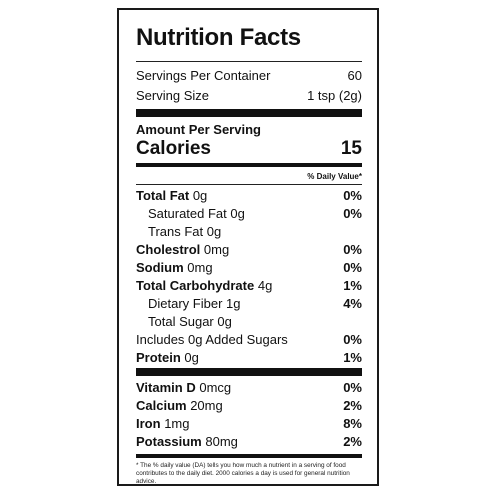  Describe the element at coordinates (249, 232) in the screenshot. I see `nutrient-row-trans-fat: Trans Fat 0g` at that location.